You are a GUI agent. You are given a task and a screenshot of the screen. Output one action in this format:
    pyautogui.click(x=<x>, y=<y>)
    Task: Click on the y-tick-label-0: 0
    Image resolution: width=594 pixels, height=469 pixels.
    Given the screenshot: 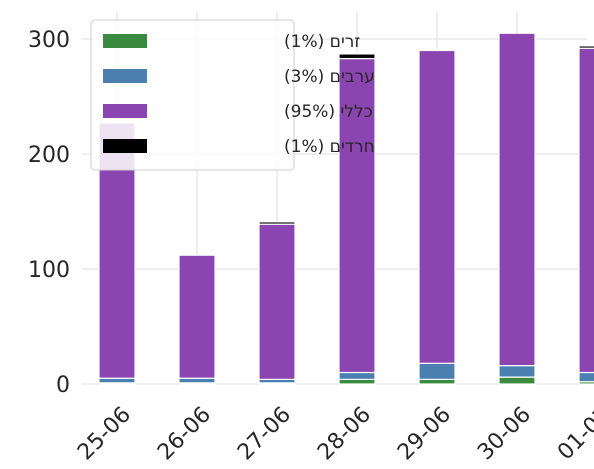 What is the action you would take?
    pyautogui.click(x=63, y=385)
    